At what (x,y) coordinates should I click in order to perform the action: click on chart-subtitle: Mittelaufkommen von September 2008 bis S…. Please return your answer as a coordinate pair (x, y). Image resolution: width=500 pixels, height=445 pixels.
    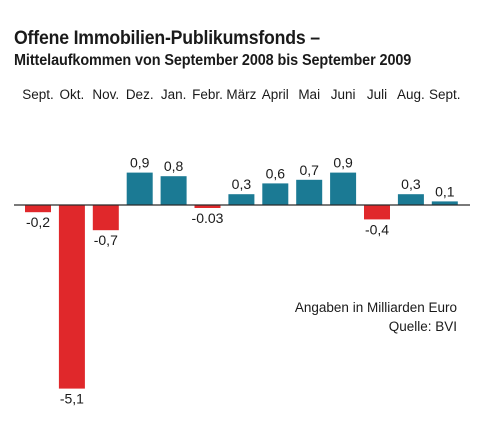
    Looking at the image, I should click on (213, 60).